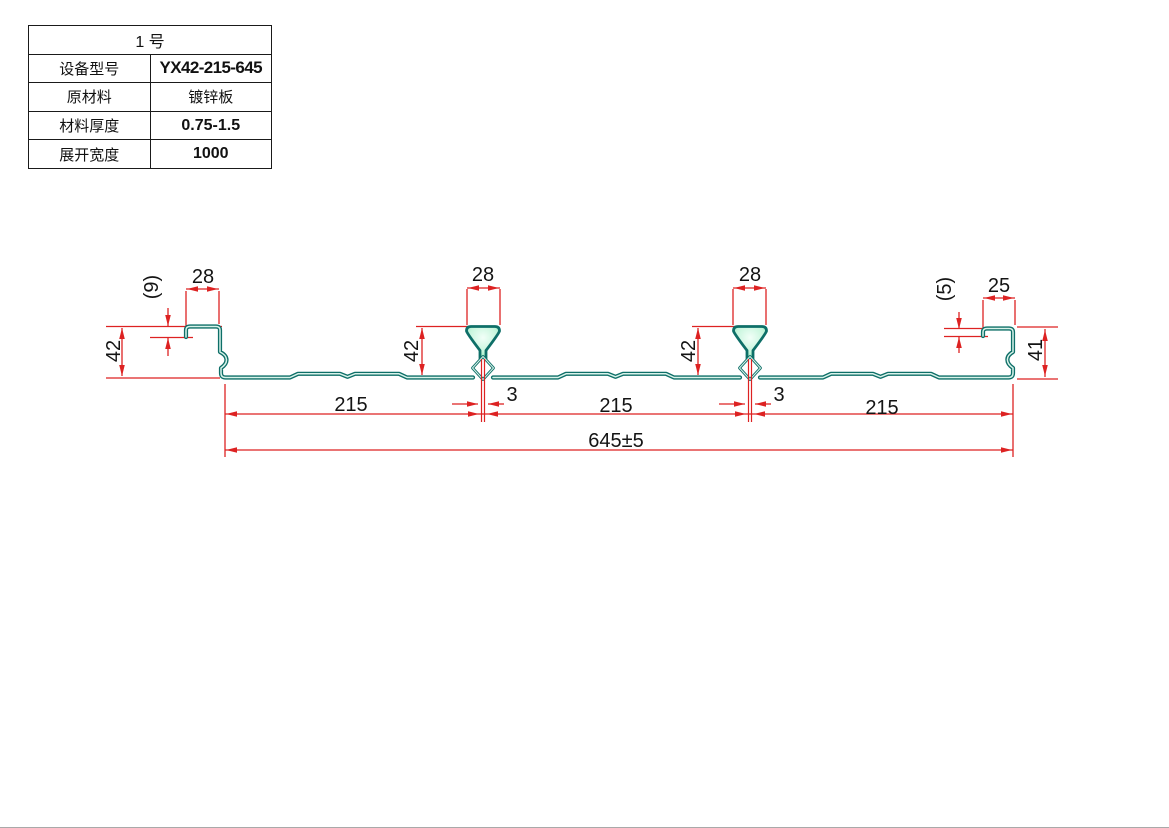  I want to click on dim-flange-right: 25, so click(999, 286).